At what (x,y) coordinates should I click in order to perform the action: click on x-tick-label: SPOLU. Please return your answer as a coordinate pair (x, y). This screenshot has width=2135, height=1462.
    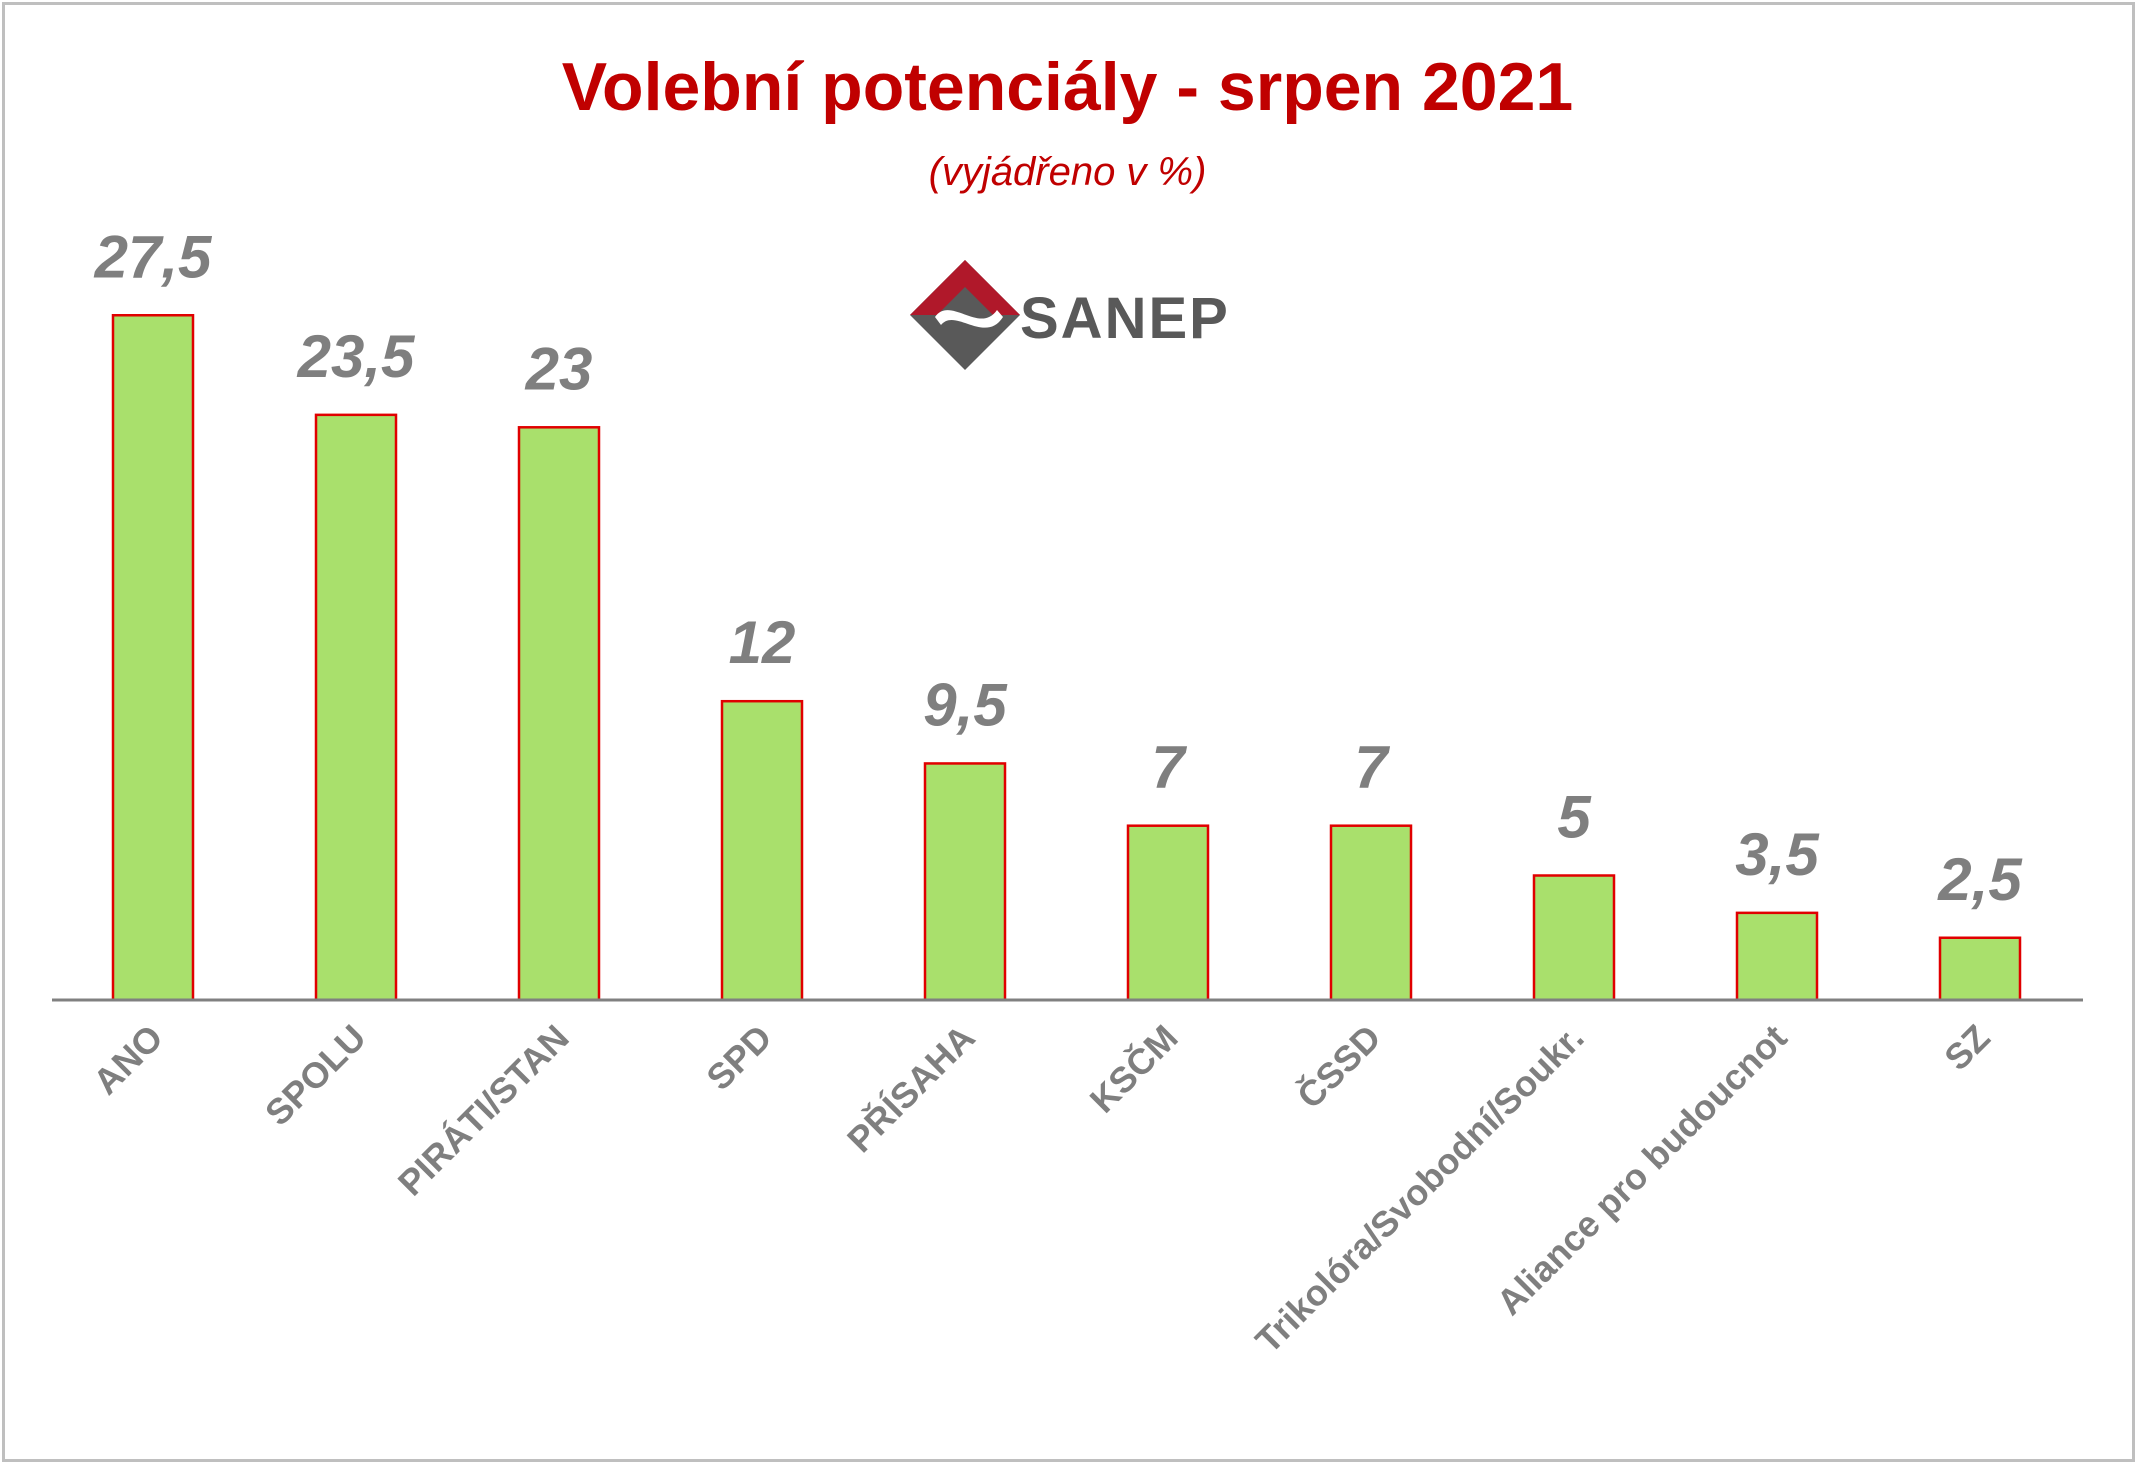
    Looking at the image, I should click on (315, 1075).